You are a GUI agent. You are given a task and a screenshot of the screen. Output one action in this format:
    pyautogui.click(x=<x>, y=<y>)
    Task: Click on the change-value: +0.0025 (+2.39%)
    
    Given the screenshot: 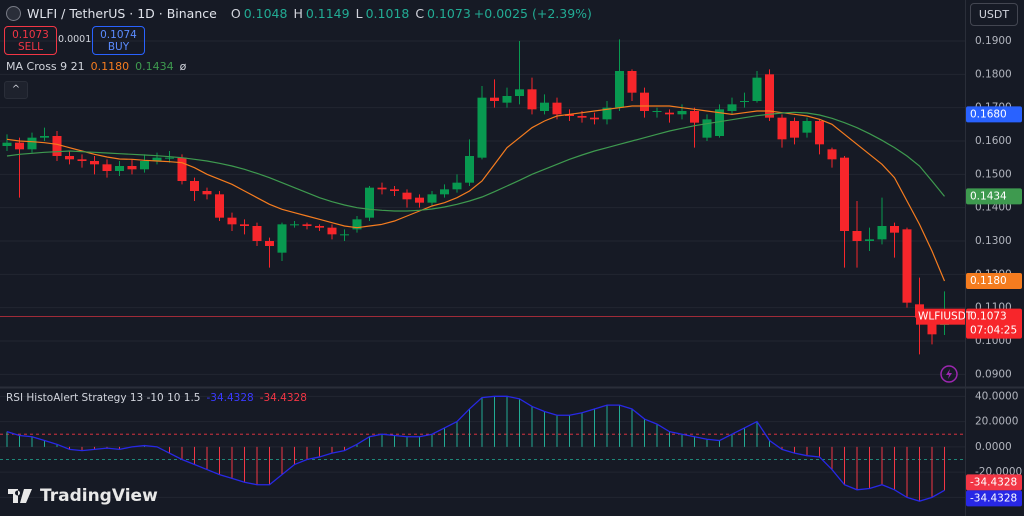 What is the action you would take?
    pyautogui.click(x=532, y=13)
    